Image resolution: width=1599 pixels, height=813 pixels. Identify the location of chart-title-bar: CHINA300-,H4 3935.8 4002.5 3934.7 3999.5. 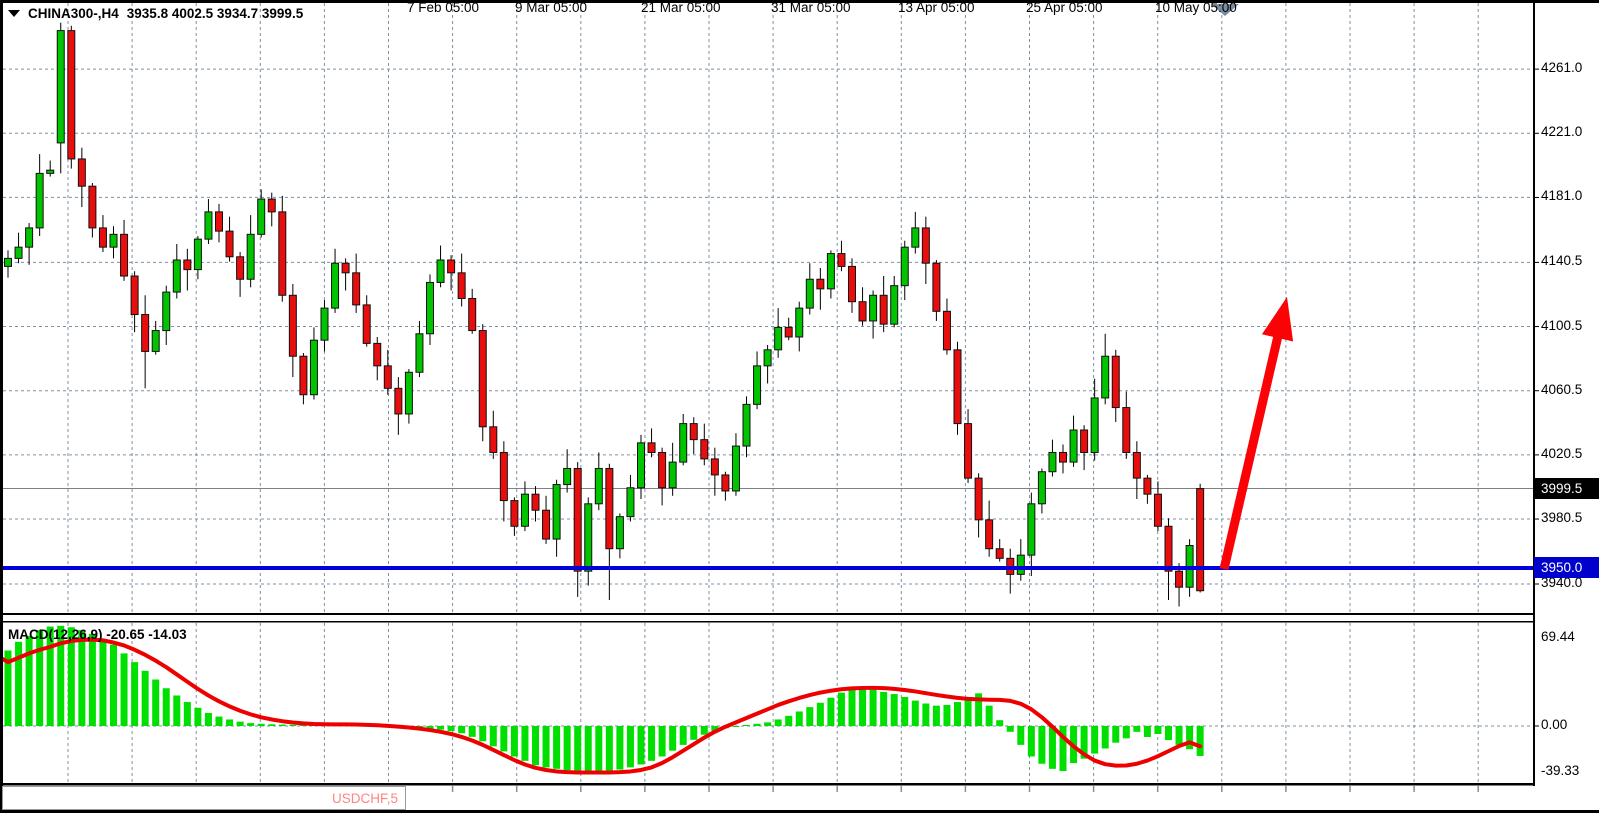
(155, 13).